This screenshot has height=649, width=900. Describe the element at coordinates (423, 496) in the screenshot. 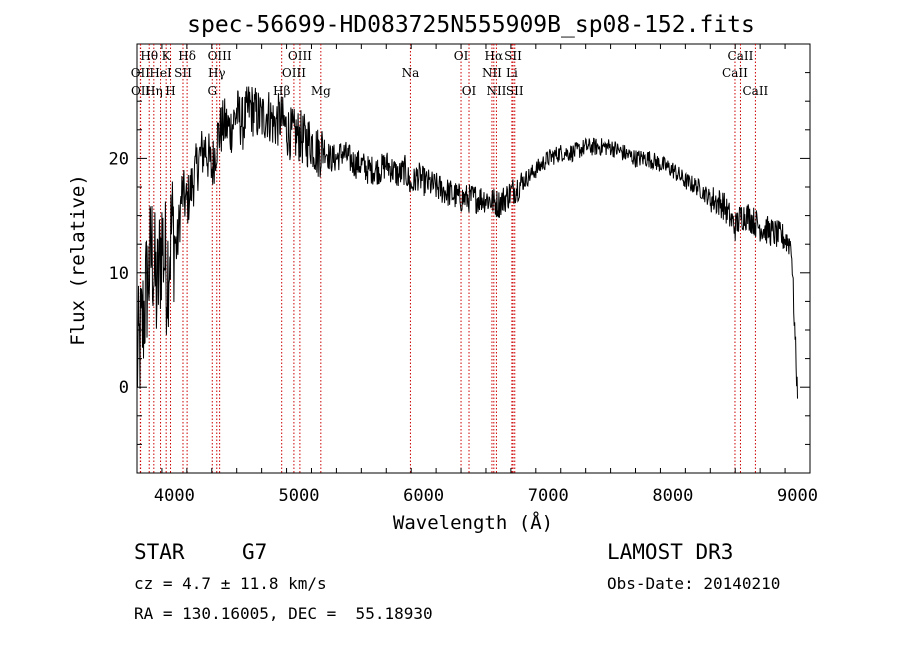

I see `x-tick-label: 6000` at that location.